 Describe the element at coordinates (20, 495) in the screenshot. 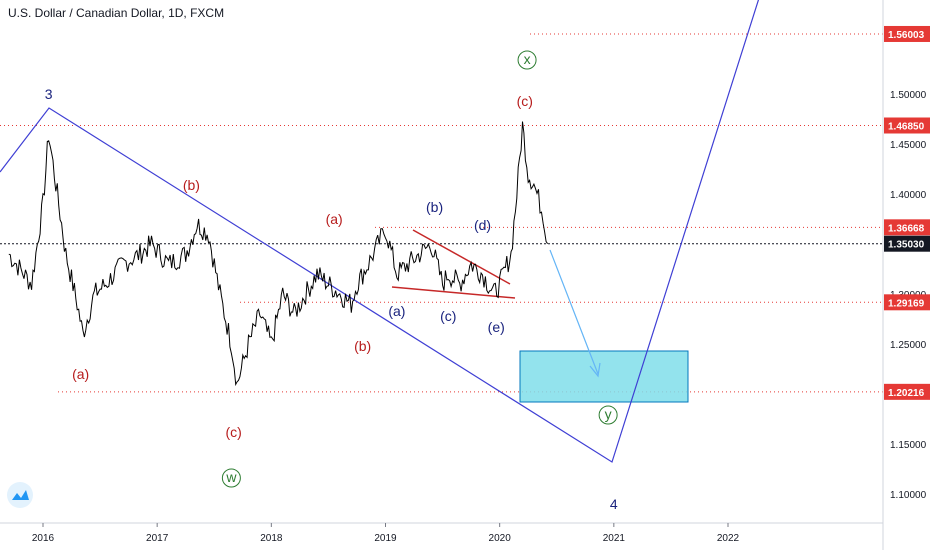

I see `tradingview-logo` at that location.